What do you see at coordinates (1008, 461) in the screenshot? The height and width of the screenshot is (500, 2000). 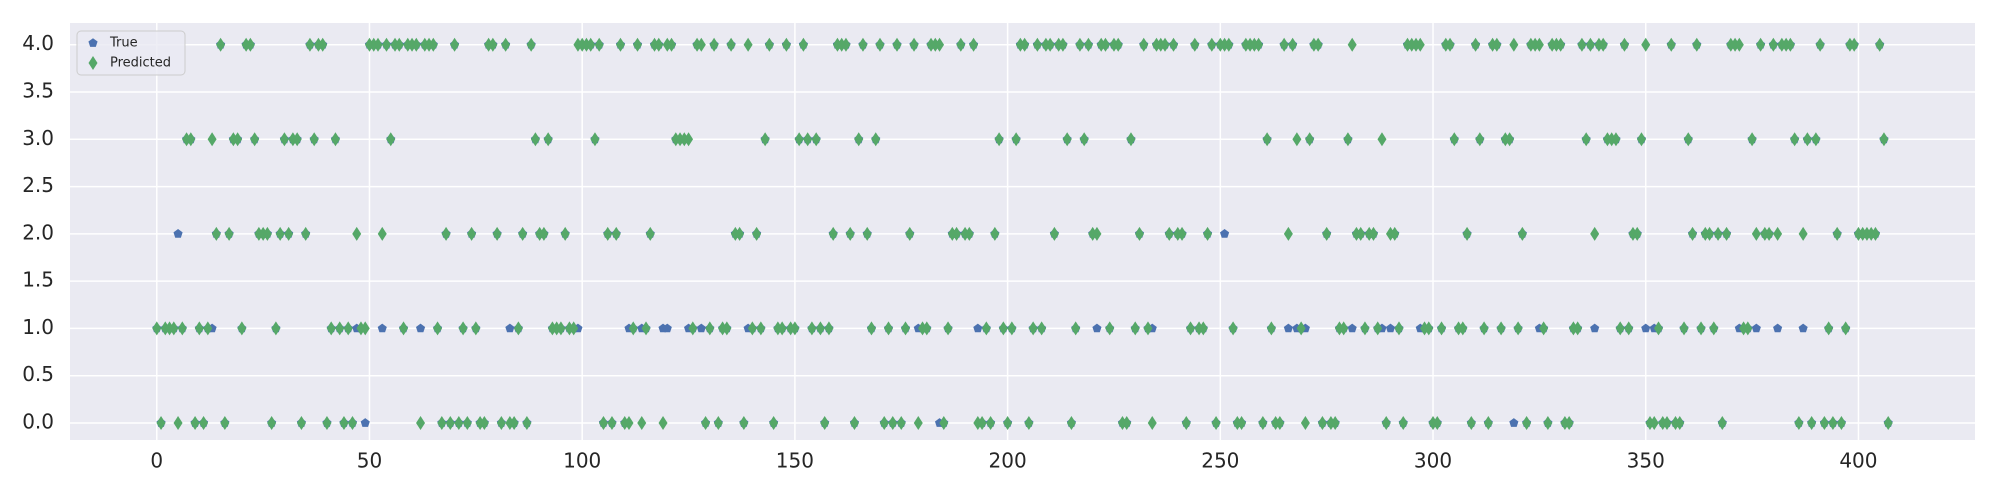 I see `x-tick-label: 200` at bounding box center [1008, 461].